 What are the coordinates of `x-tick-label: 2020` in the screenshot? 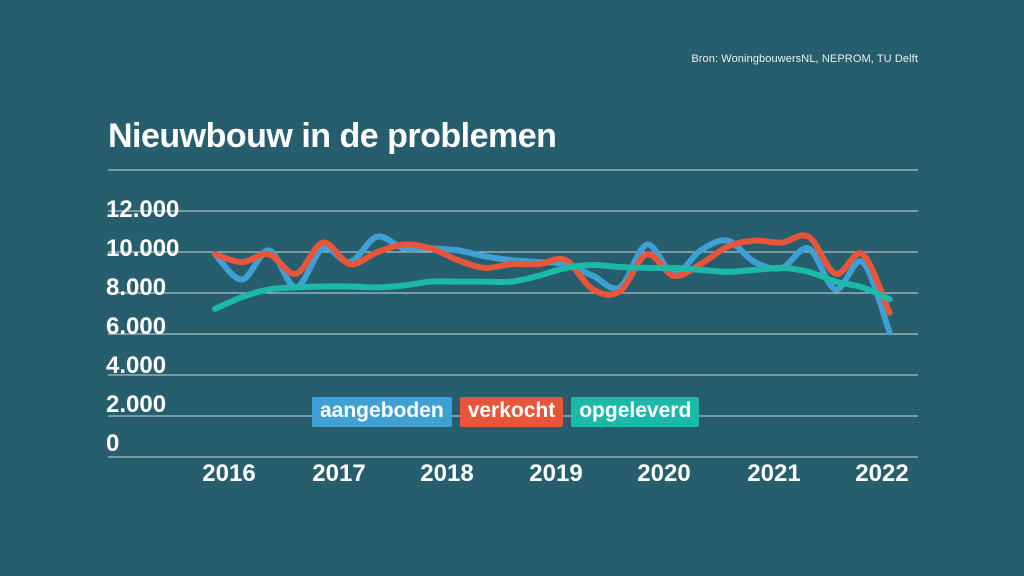 It's located at (663, 473).